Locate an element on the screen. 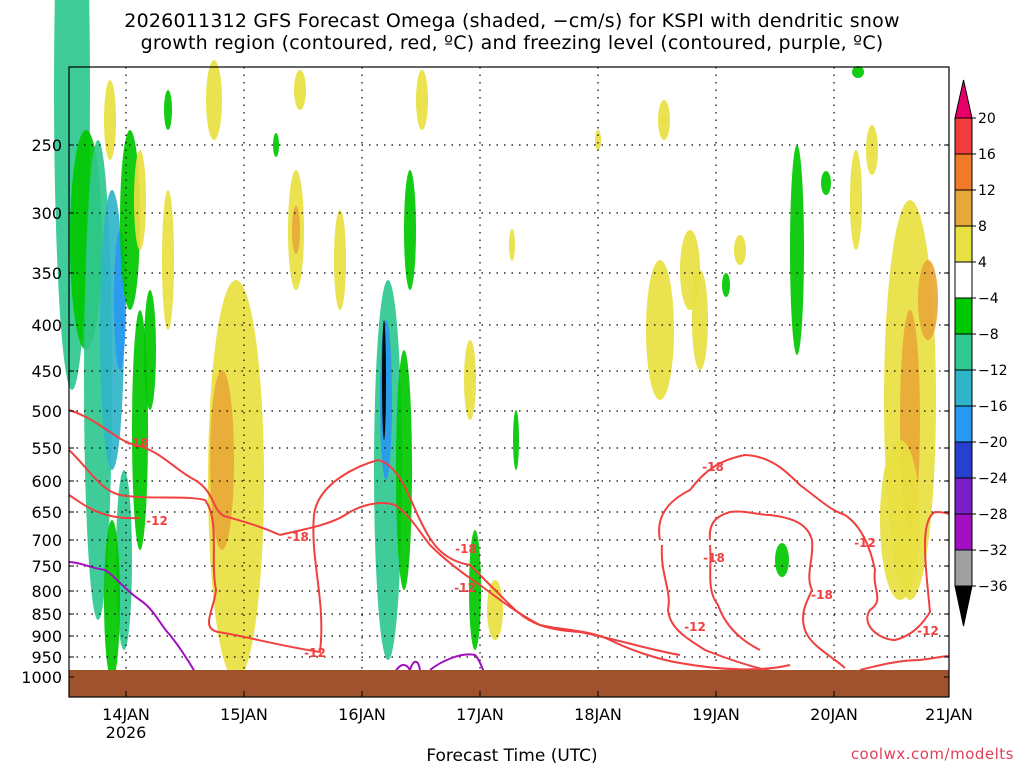 The width and height of the screenshot is (1024, 768). contour-label-6: -18 is located at coordinates (713, 467).